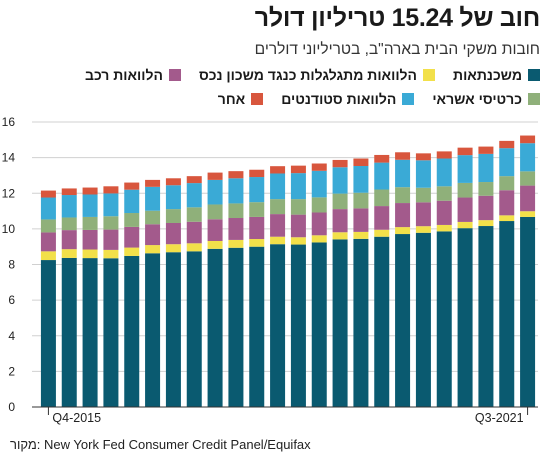 This screenshot has width=550, height=458. What do you see at coordinates (339, 99) in the screenshot?
I see `legend-label: הלוואות סטודנטים` at bounding box center [339, 99].